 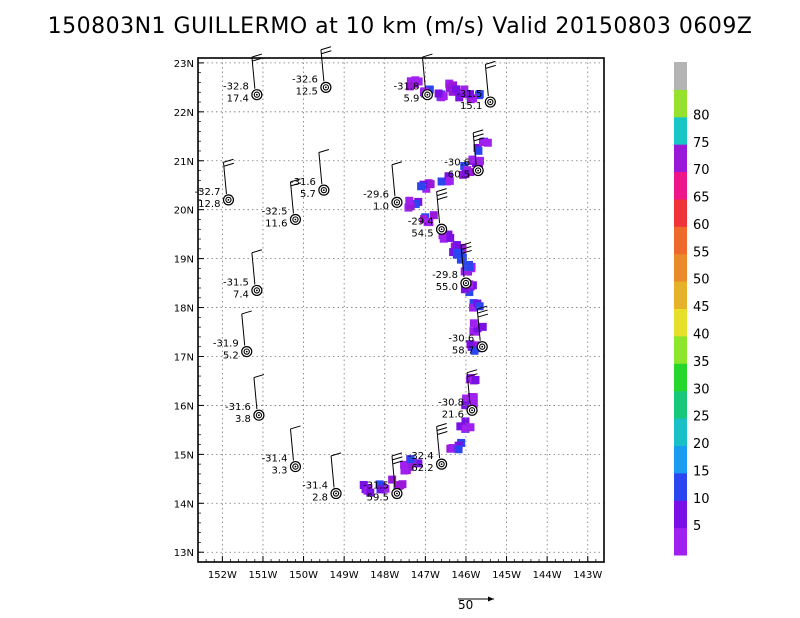 What do you see at coordinates (701, 335) in the screenshot?
I see `colorbar-label: 40` at bounding box center [701, 335].